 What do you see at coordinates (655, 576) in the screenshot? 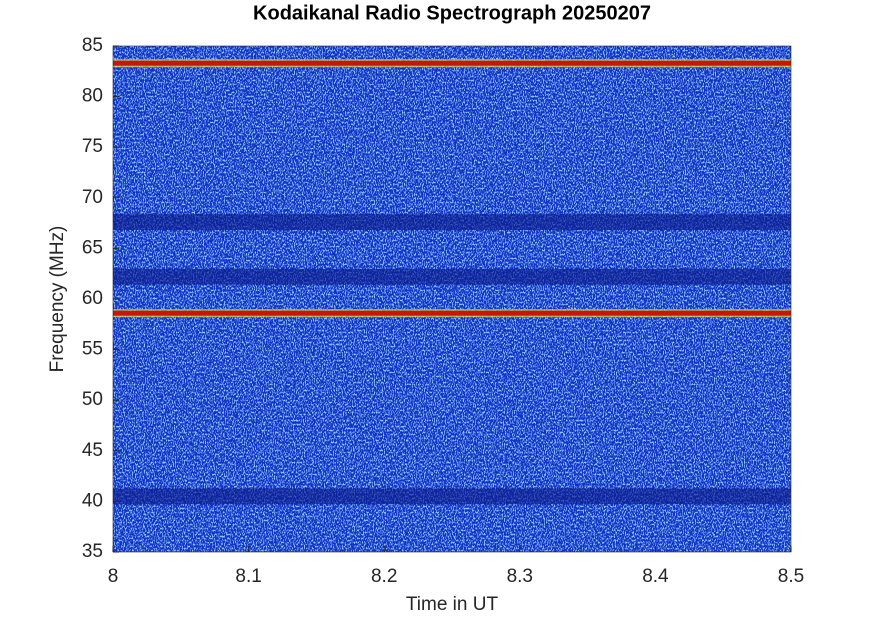
I see `x-tick-label: 8.4` at bounding box center [655, 576].